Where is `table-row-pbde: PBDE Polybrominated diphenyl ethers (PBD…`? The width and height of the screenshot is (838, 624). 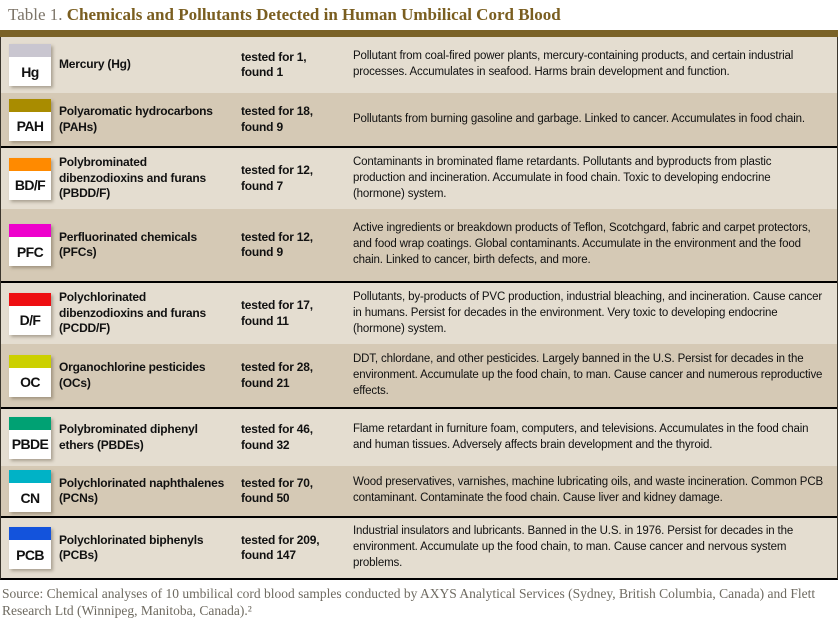
table-row-pbde: PBDE Polybrominated diphenyl ethers (PBD… is located at coordinates (419, 438).